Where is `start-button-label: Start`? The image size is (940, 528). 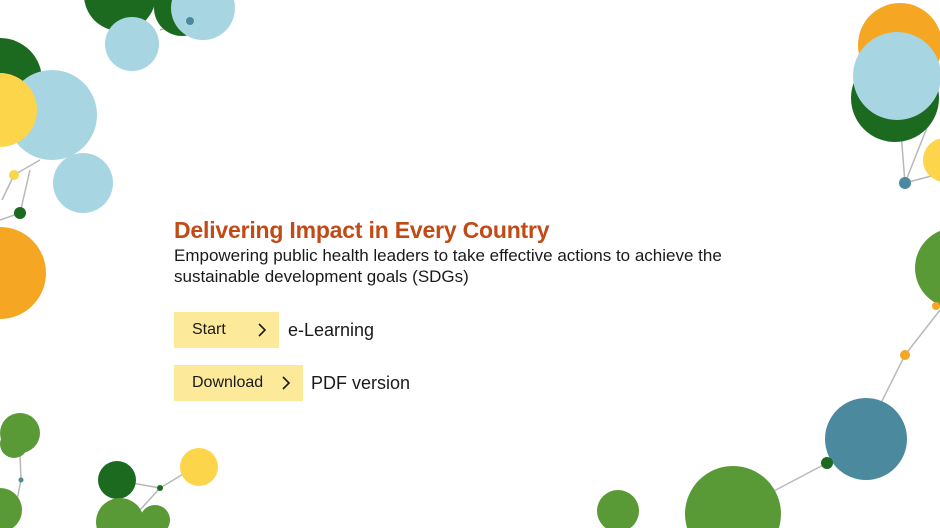
start-button-label: Start is located at coordinates (209, 329).